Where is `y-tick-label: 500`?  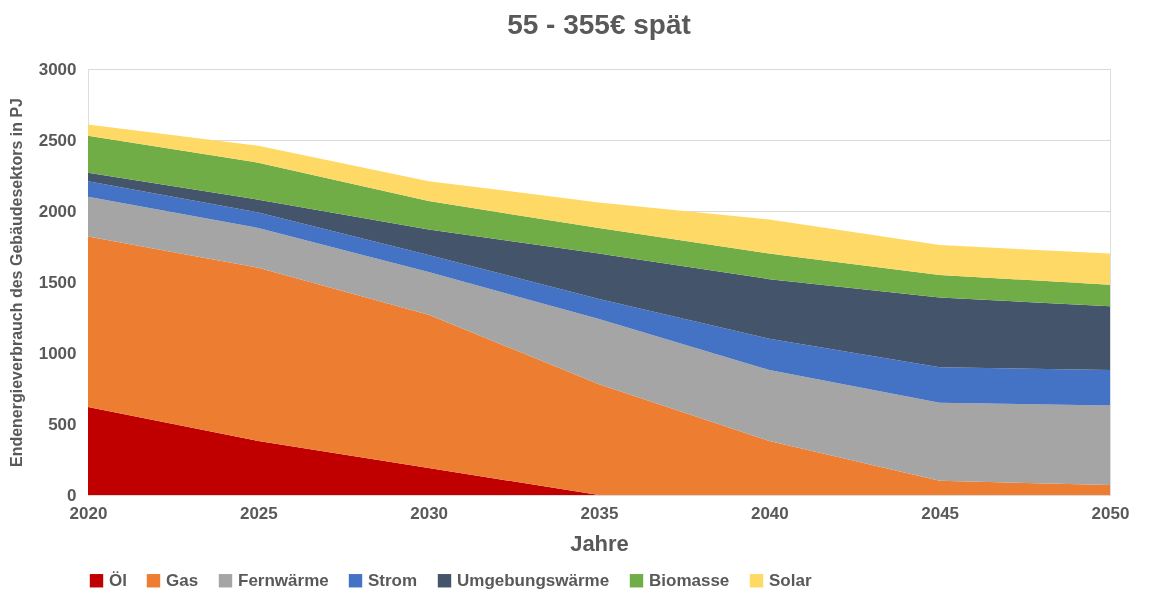 y-tick-label: 500 is located at coordinates (62, 424).